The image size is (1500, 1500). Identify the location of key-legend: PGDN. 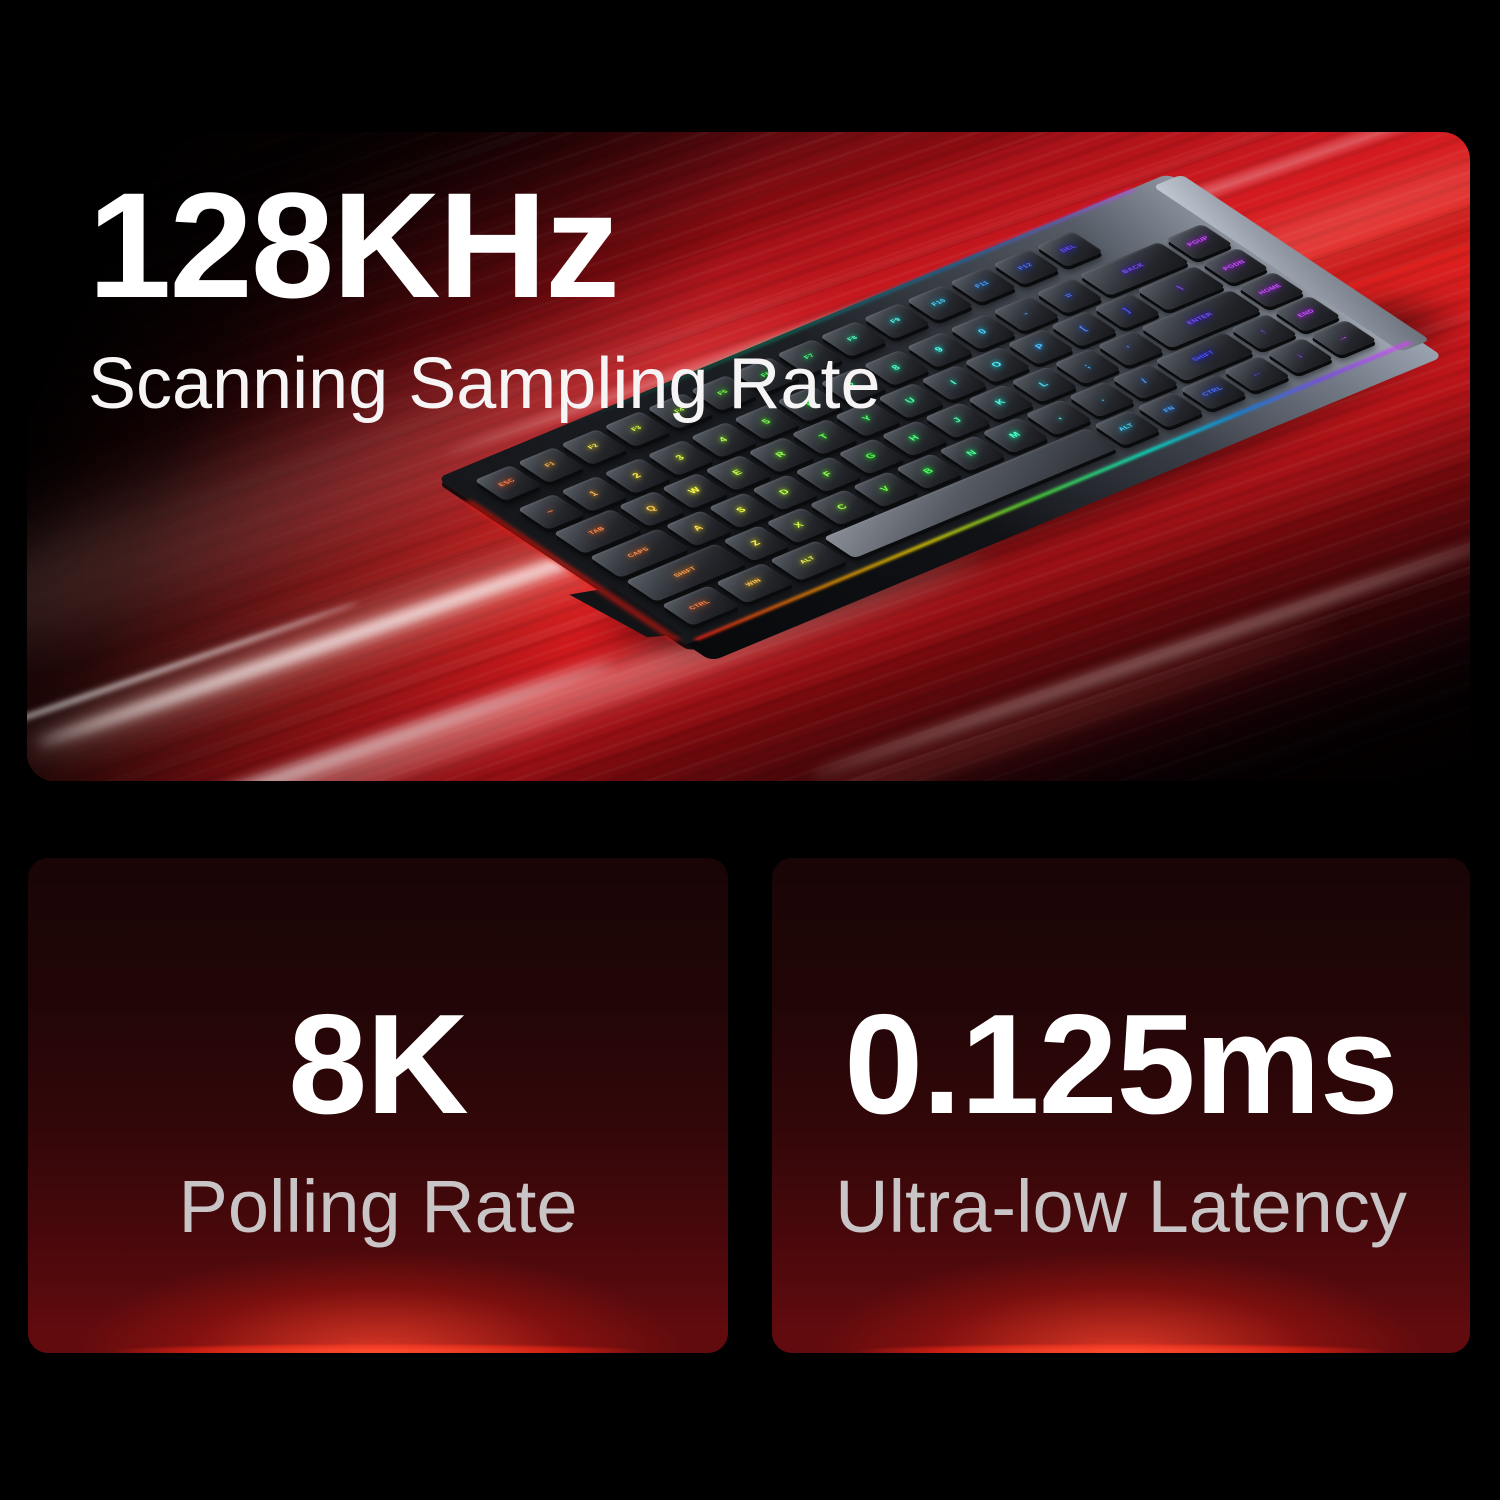
(1233, 265).